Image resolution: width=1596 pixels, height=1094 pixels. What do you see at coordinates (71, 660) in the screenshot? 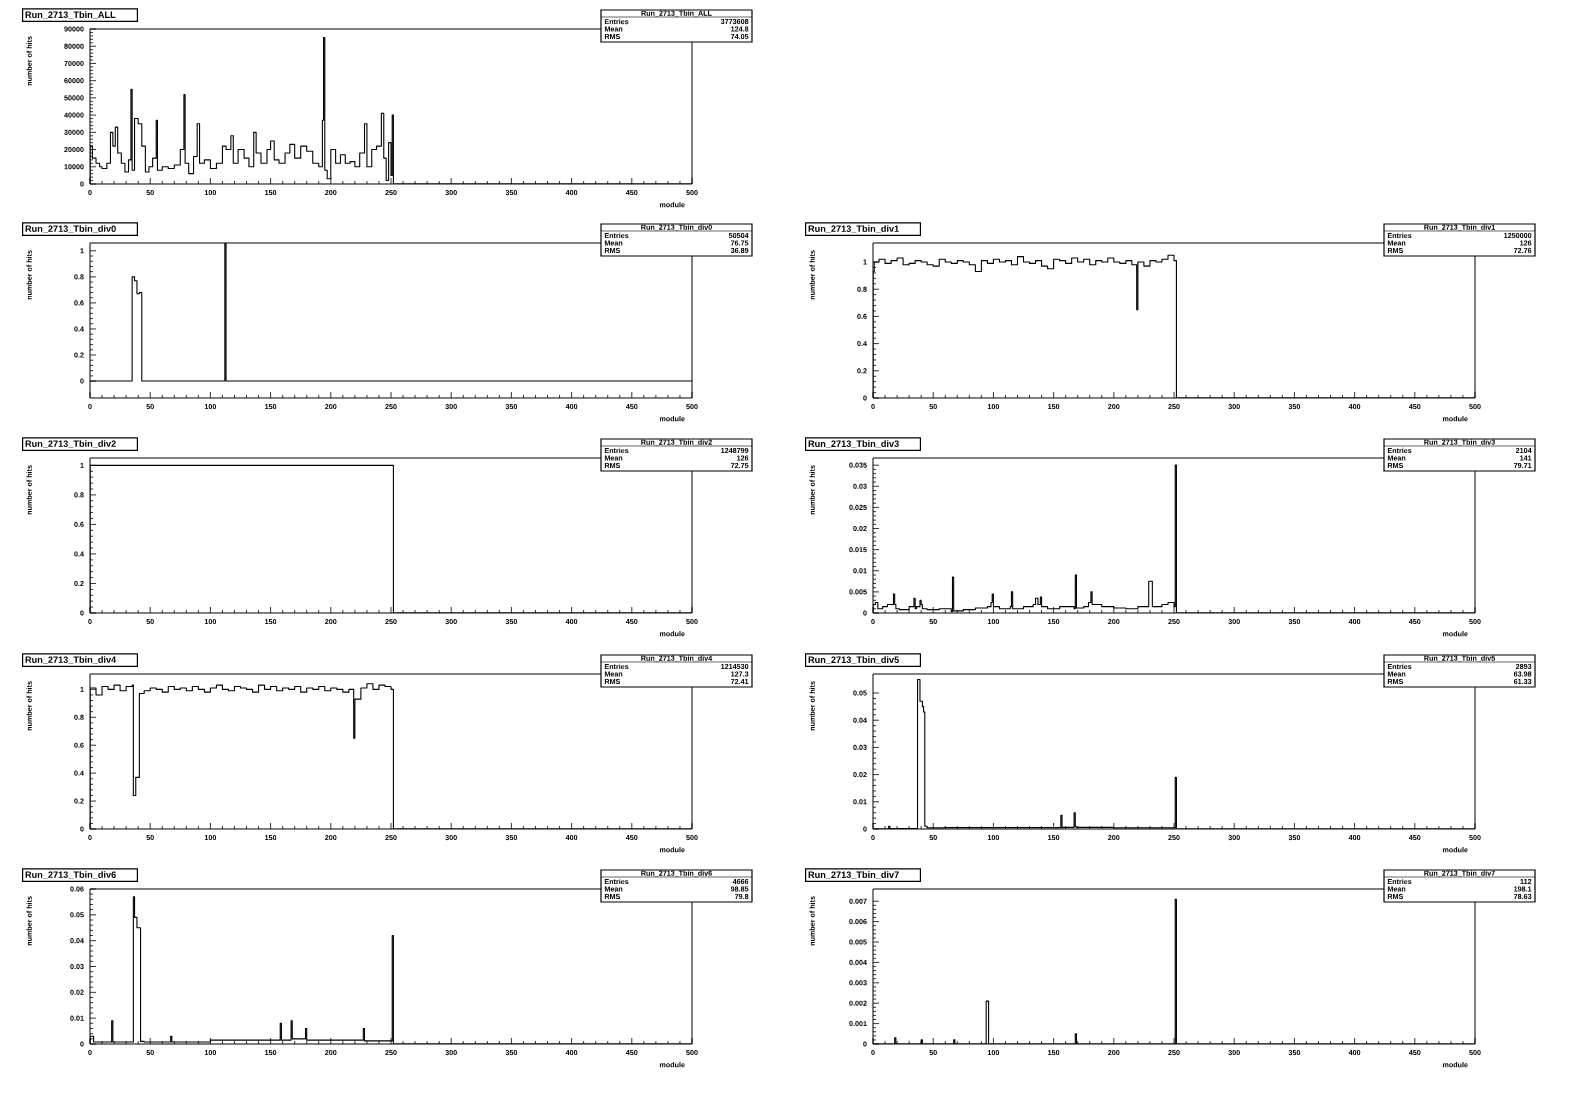
I see `chart-title: Run_2713_Tbin_div4` at bounding box center [71, 660].